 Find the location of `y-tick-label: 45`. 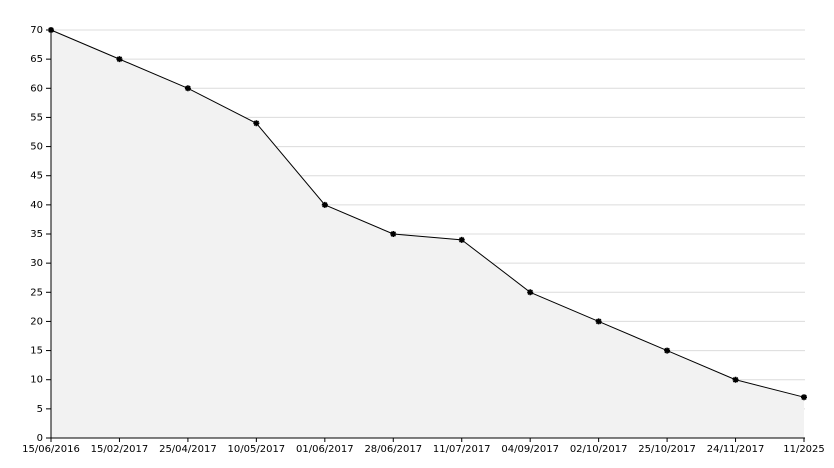

y-tick-label: 45 is located at coordinates (36, 176).